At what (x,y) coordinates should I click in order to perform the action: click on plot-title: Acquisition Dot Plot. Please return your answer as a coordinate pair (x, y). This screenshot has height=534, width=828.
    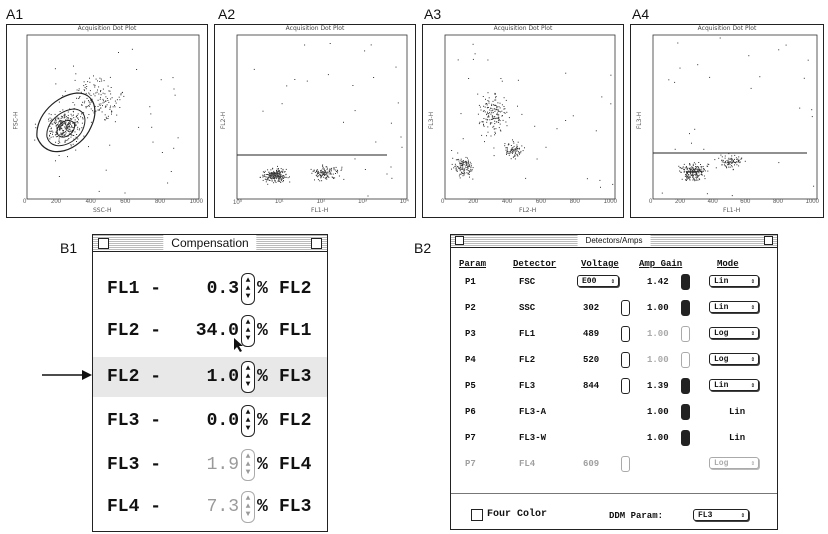
    Looking at the image, I should click on (727, 28).